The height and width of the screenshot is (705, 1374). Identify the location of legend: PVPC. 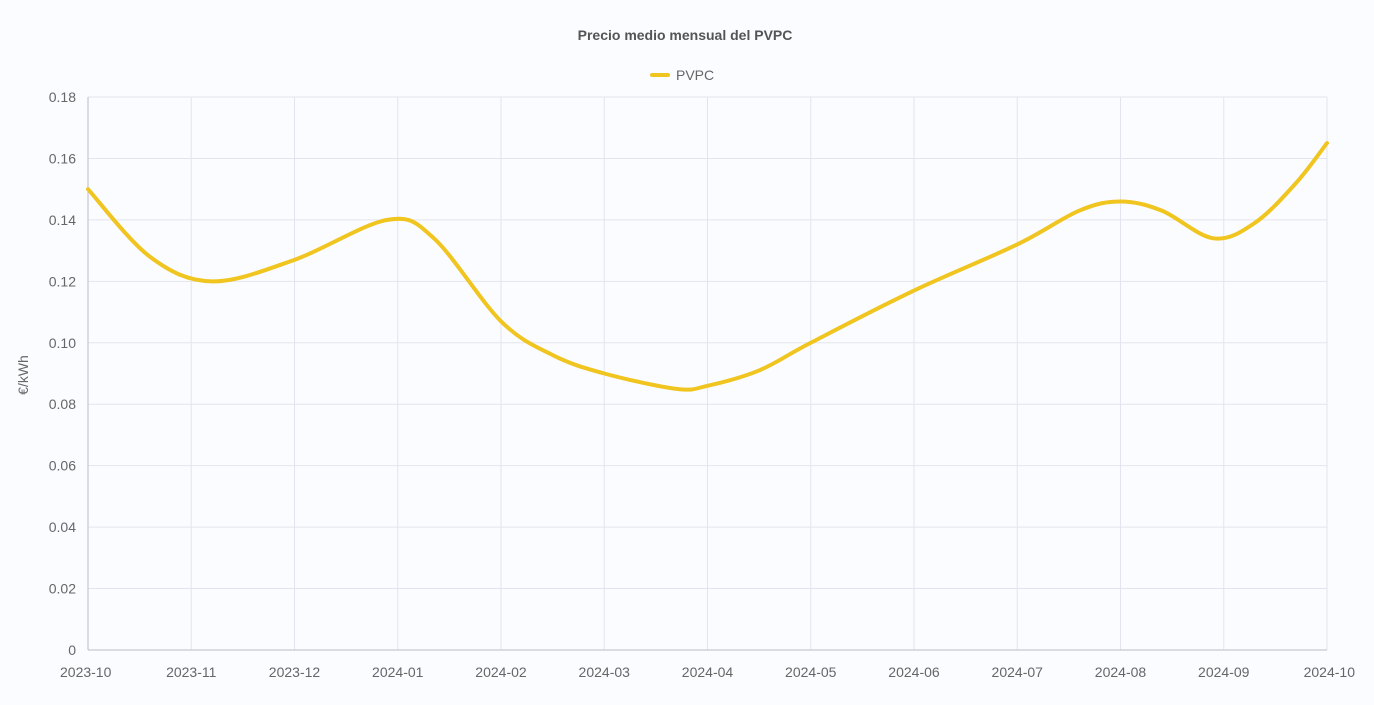
(682, 75).